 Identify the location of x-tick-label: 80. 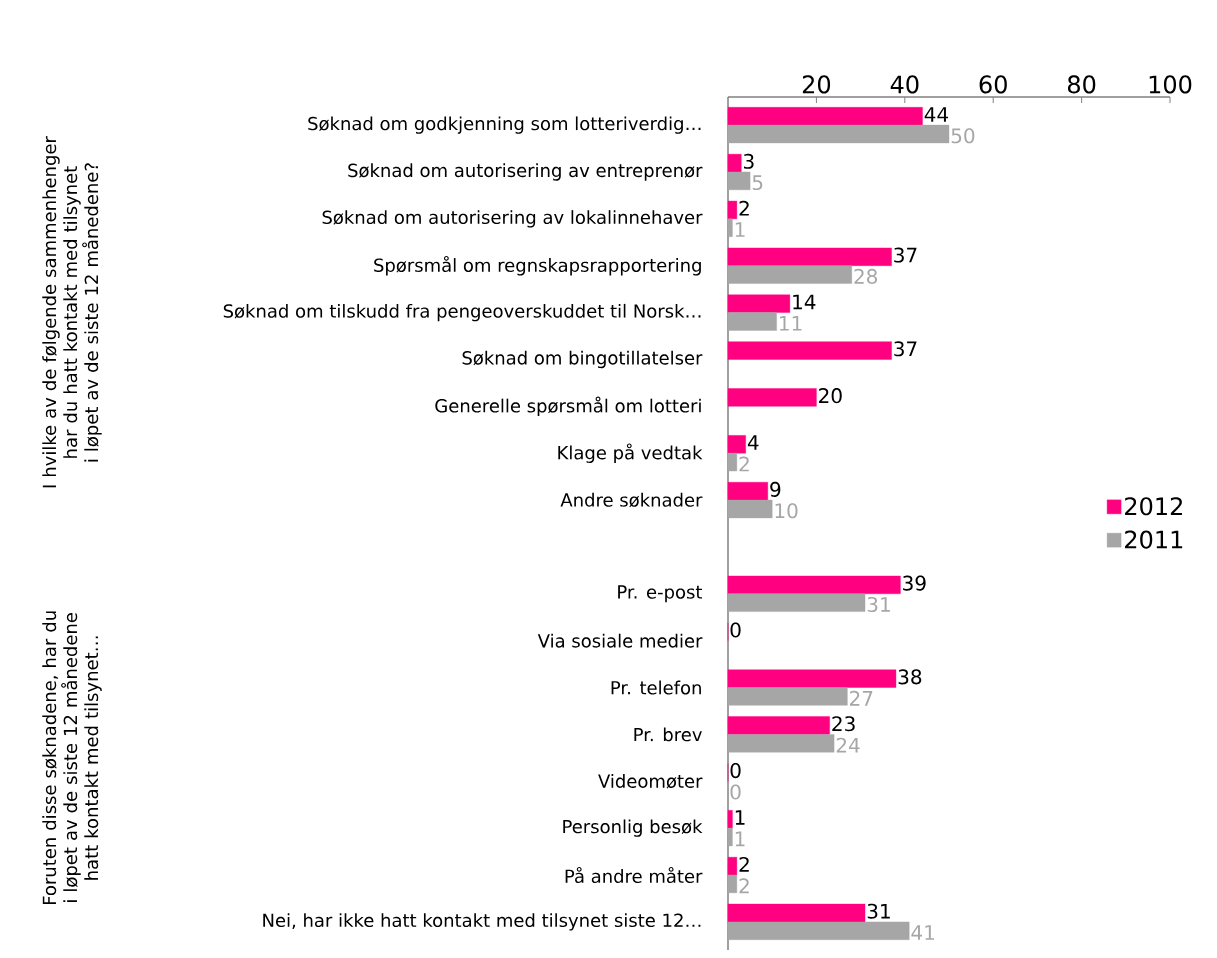
(1081, 84).